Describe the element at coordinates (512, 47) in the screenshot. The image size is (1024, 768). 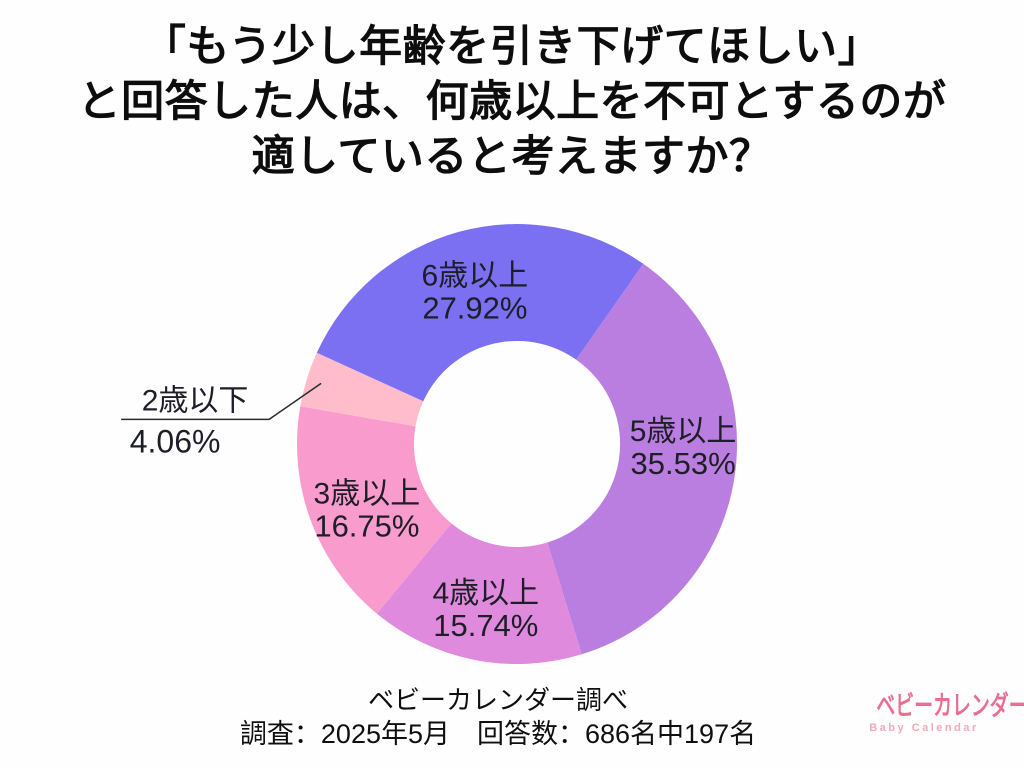
I see `chart-title-line1: 「もう少し年齢を引き下げてほしい」` at that location.